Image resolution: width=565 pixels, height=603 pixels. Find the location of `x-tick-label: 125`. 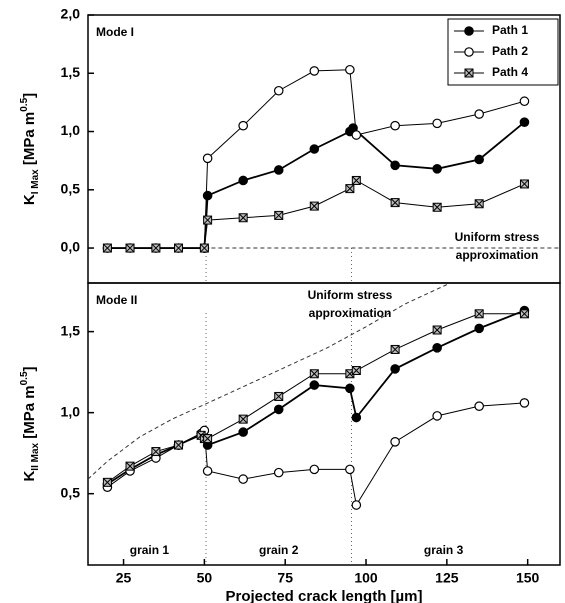

x-tick-label: 125 is located at coordinates (447, 578).